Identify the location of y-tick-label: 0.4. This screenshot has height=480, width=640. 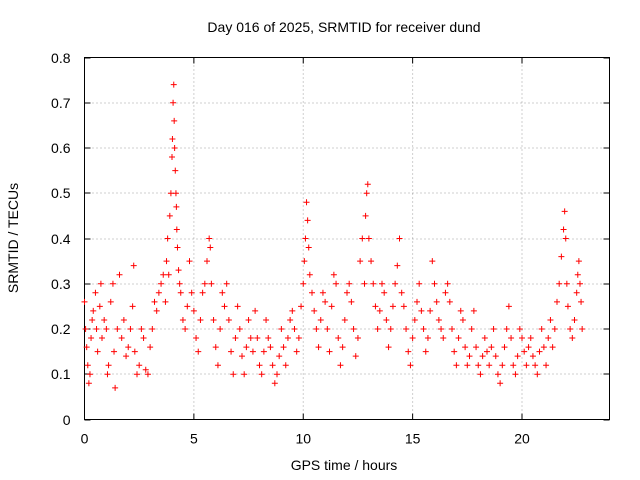
(61, 239).